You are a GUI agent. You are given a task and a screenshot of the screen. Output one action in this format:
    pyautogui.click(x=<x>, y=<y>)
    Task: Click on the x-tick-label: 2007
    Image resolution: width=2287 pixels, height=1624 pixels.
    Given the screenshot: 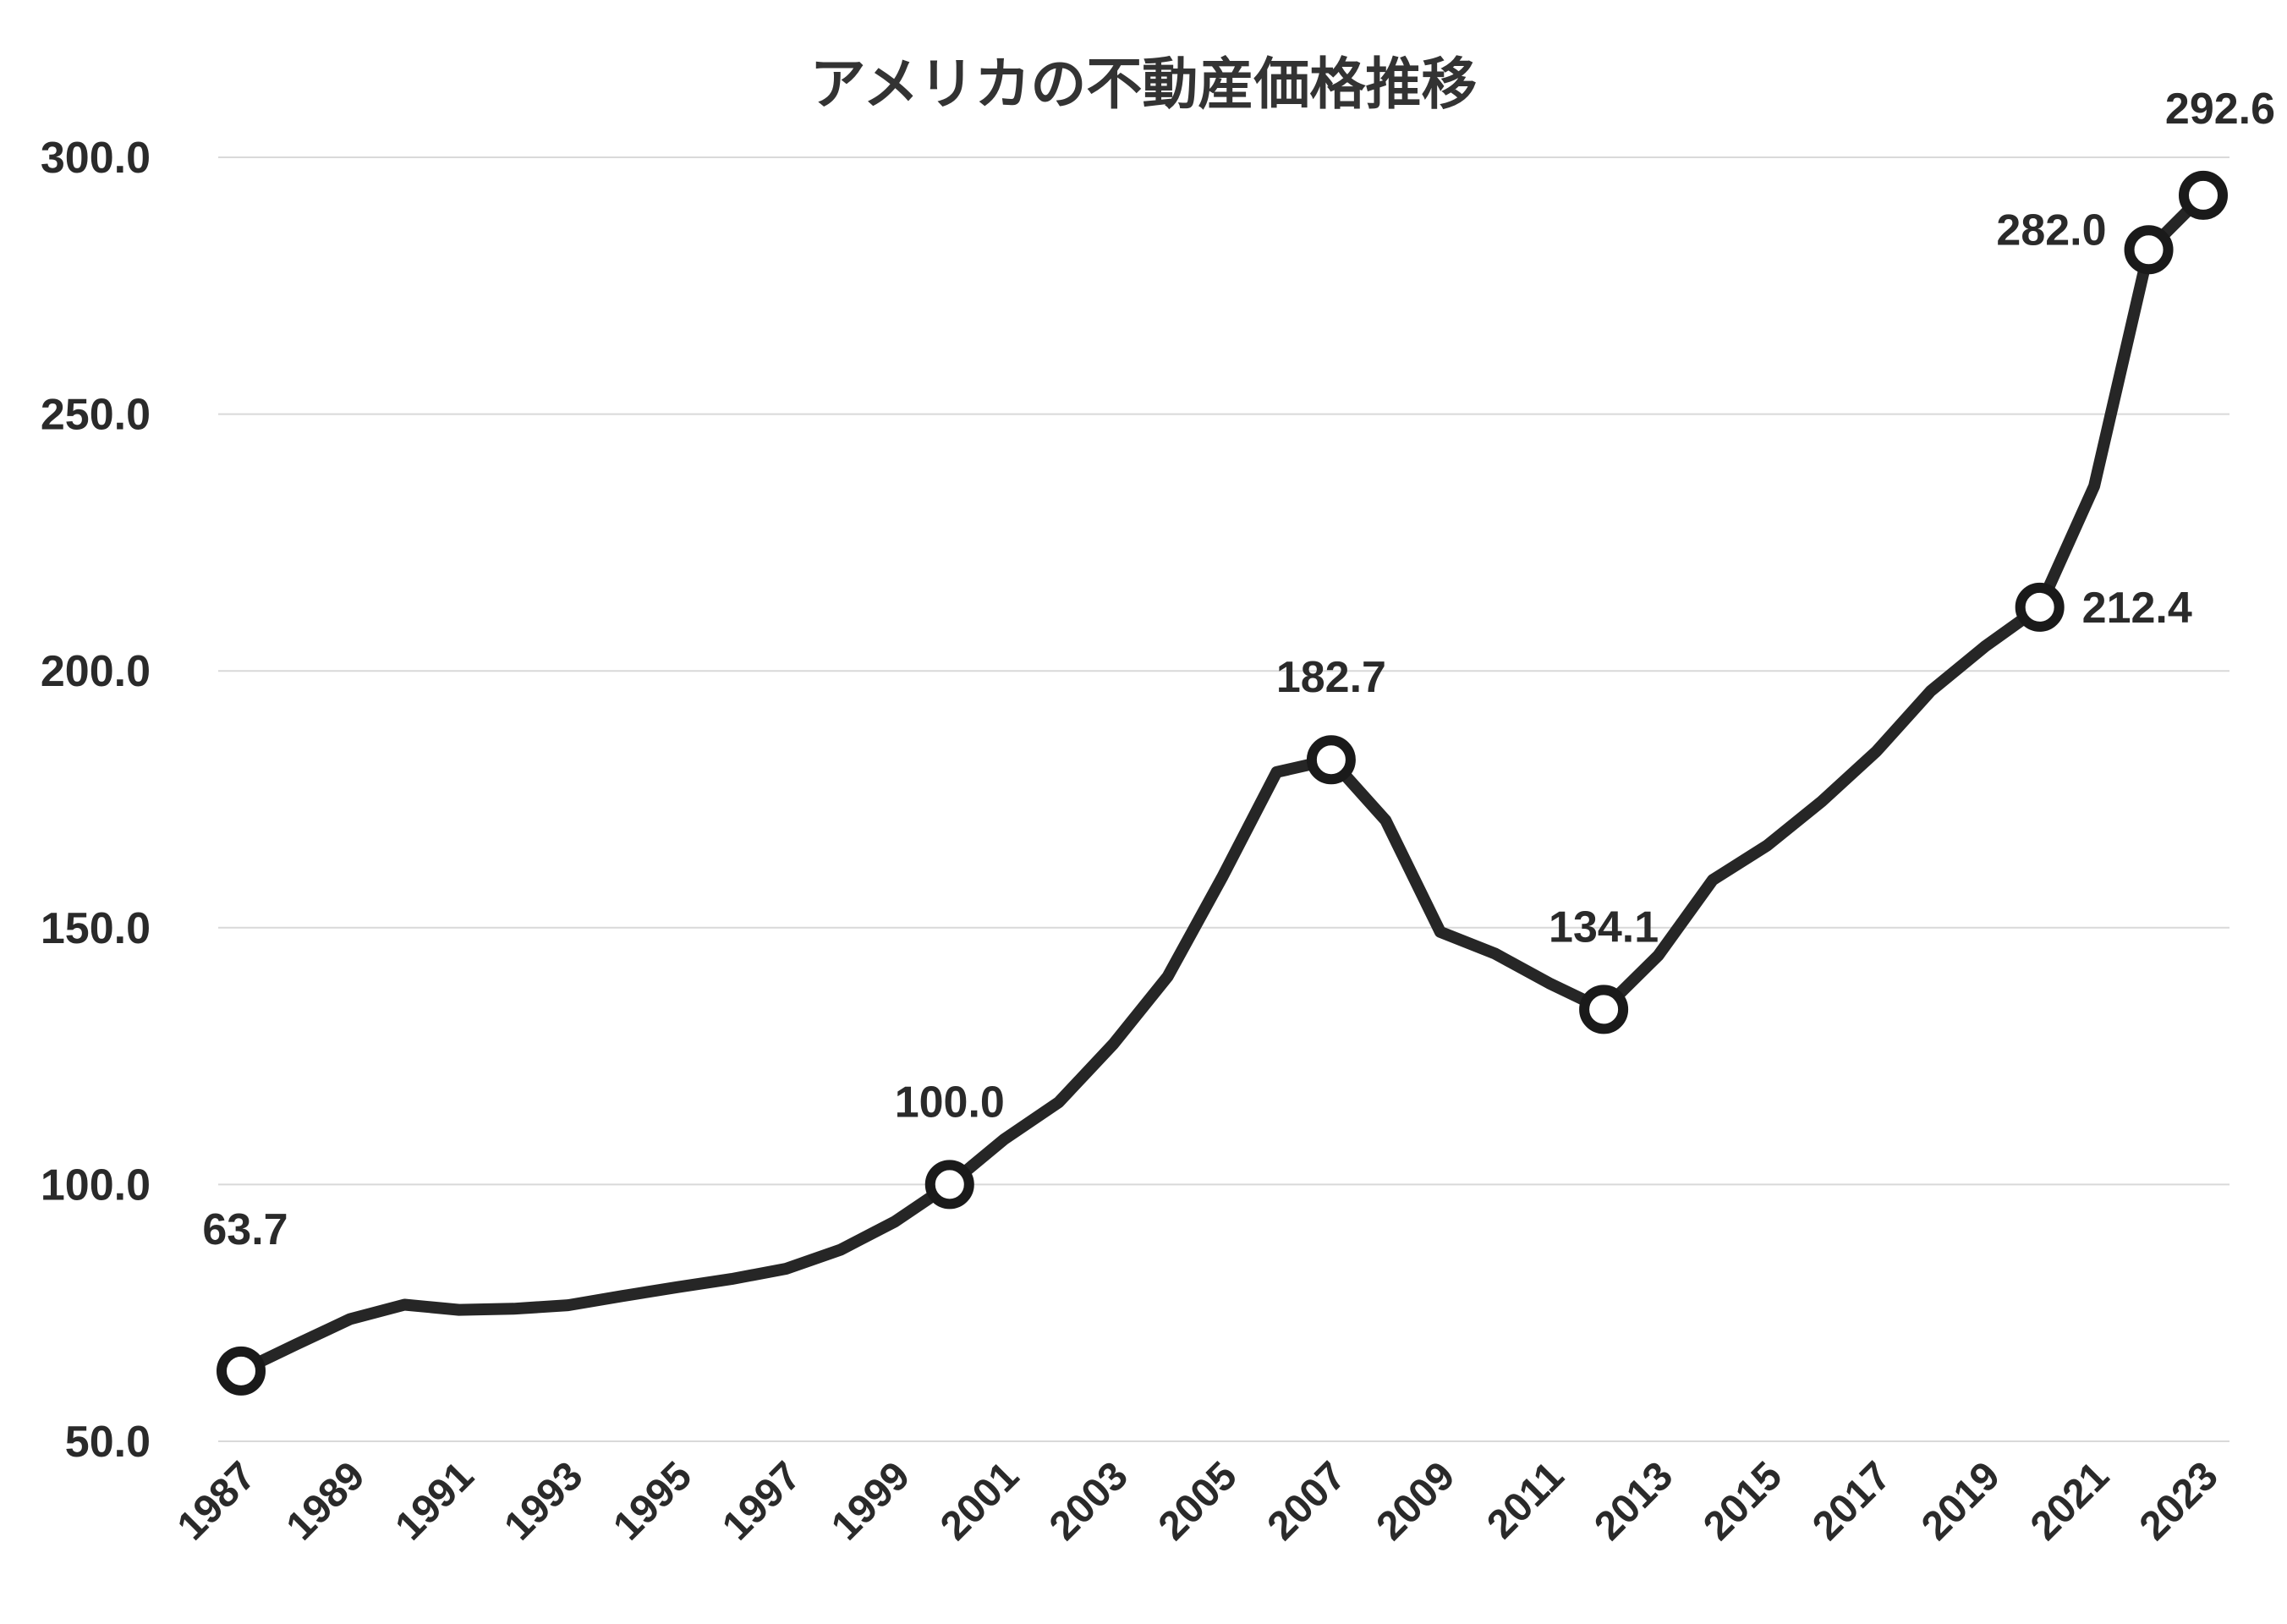 What is the action you would take?
    pyautogui.click(x=1307, y=1501)
    